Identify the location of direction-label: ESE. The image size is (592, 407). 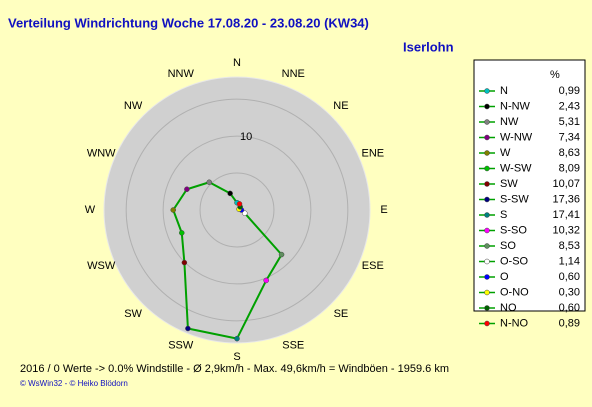
(373, 266).